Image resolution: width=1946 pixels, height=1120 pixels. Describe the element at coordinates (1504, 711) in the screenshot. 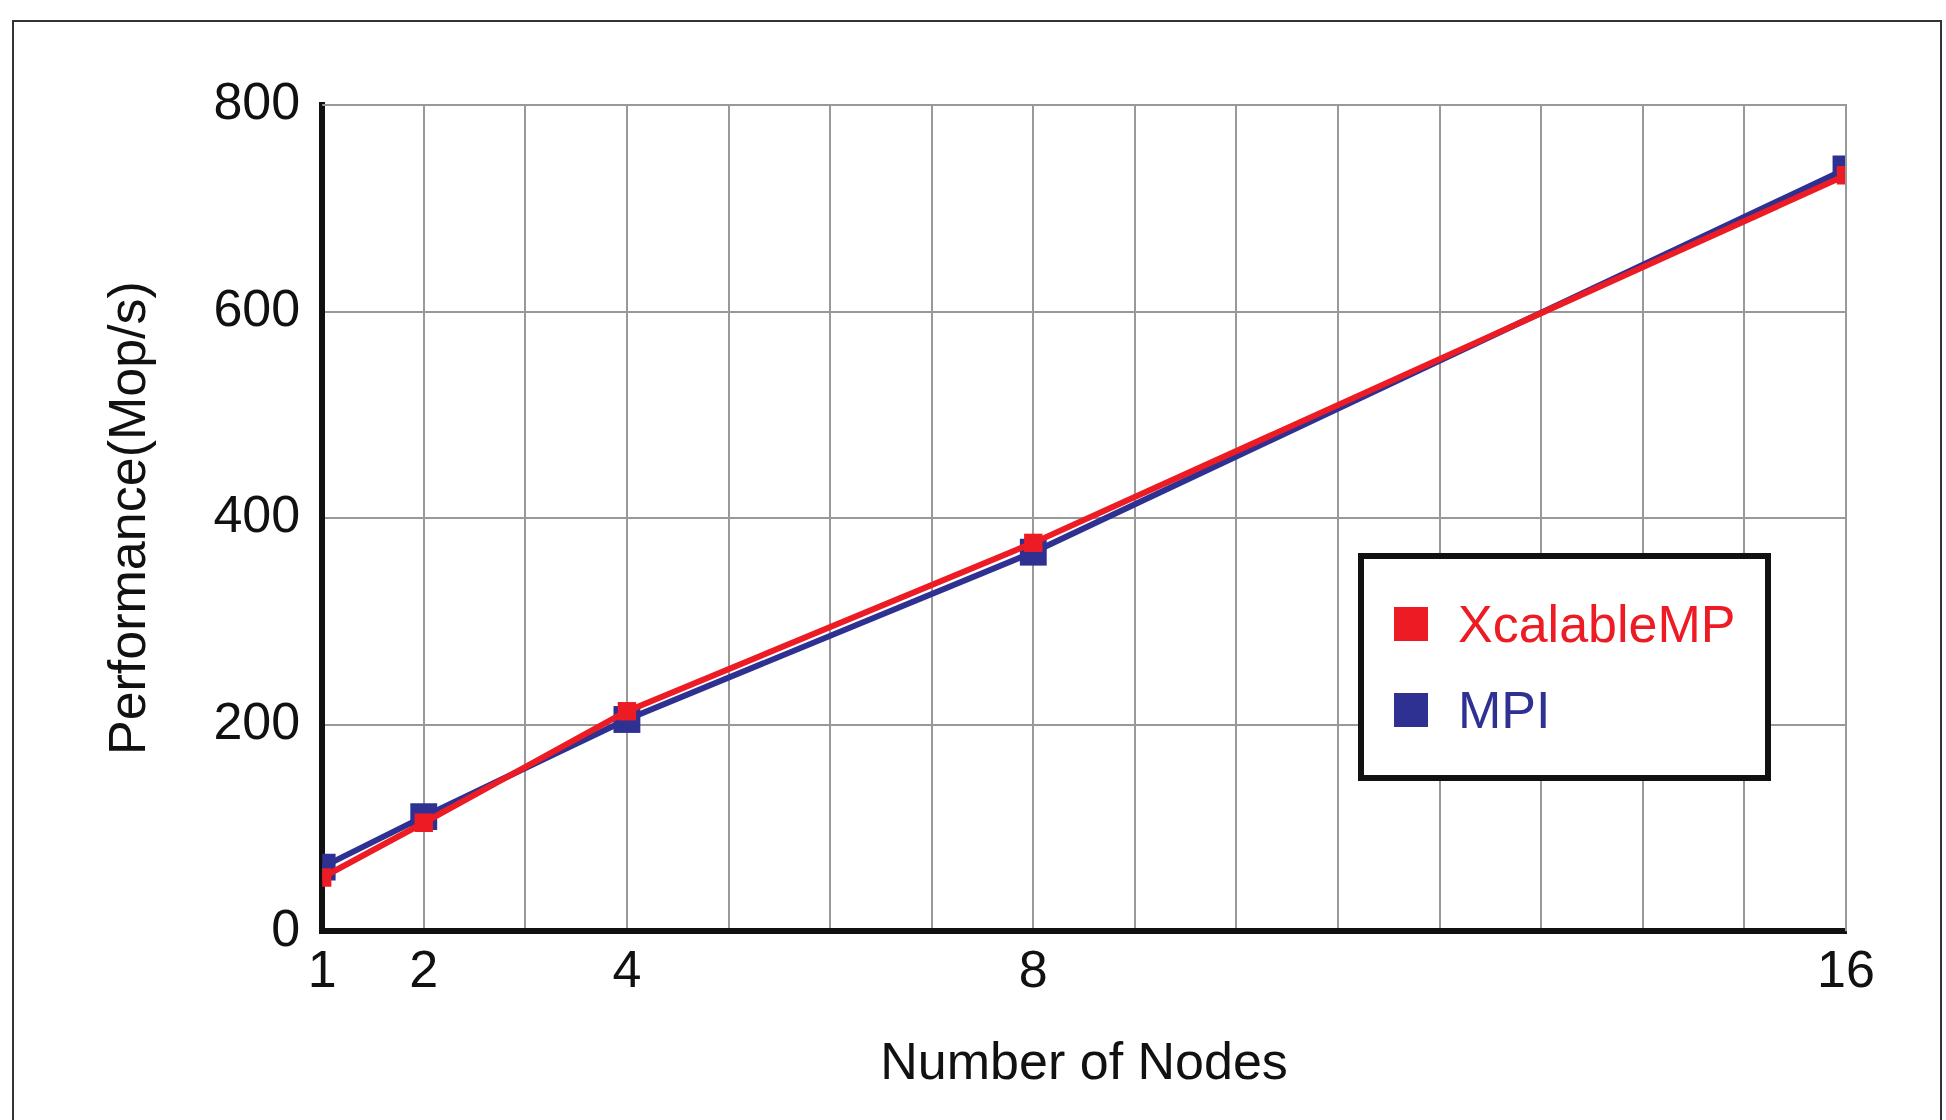

I see `legend-label: MPI` at that location.